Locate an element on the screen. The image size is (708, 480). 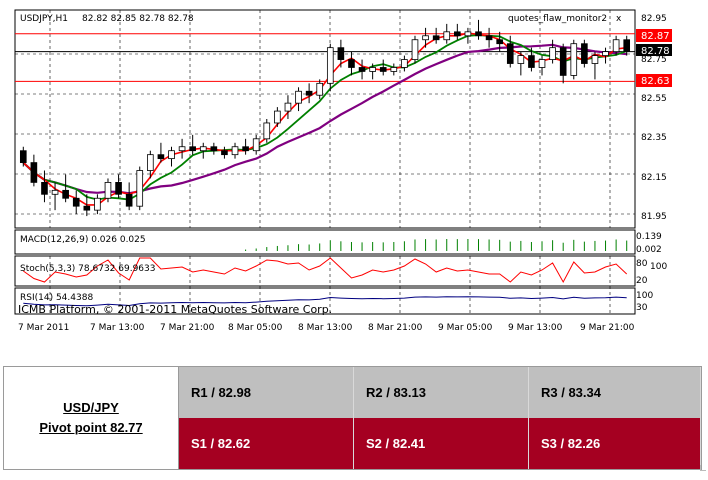
x-tick: 9 Mar 21:00 is located at coordinates (607, 328).